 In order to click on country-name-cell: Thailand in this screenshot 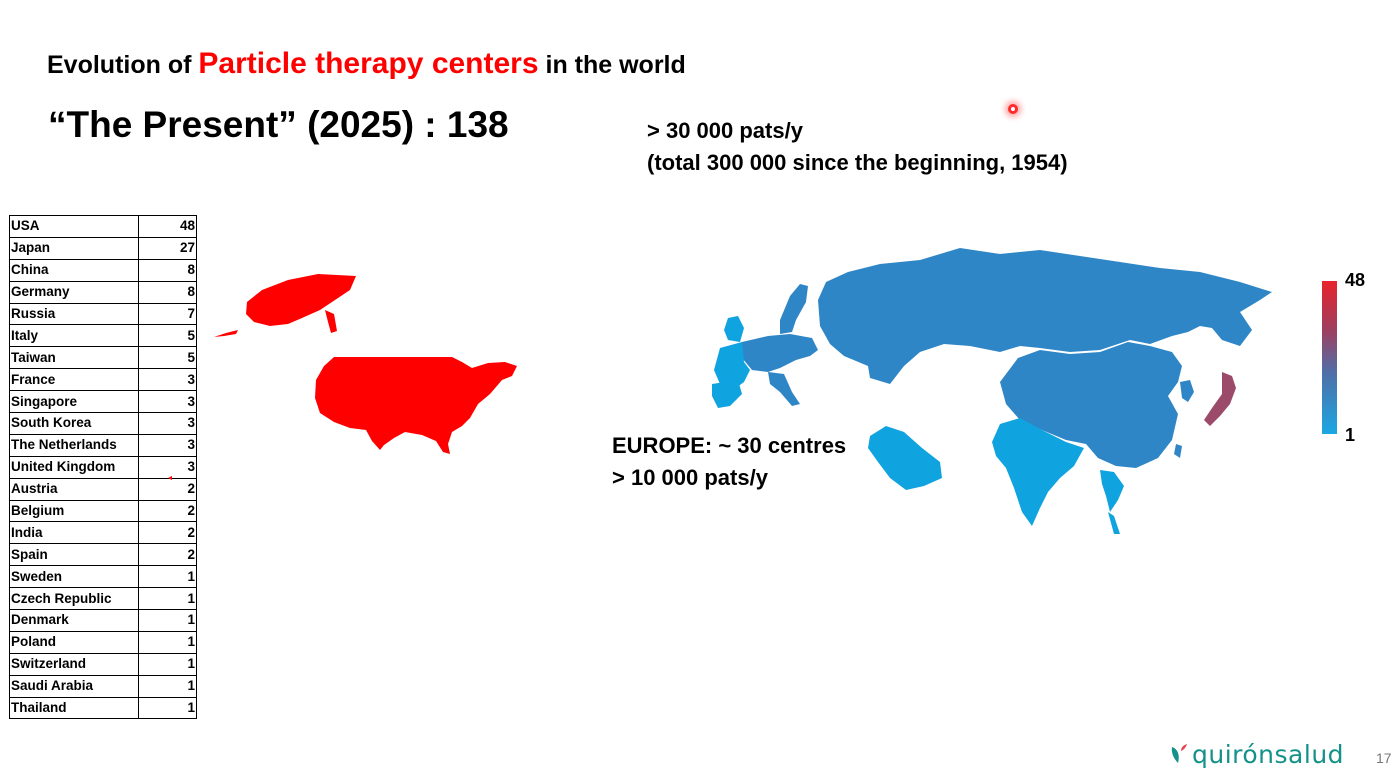, I will do `click(74, 708)`.